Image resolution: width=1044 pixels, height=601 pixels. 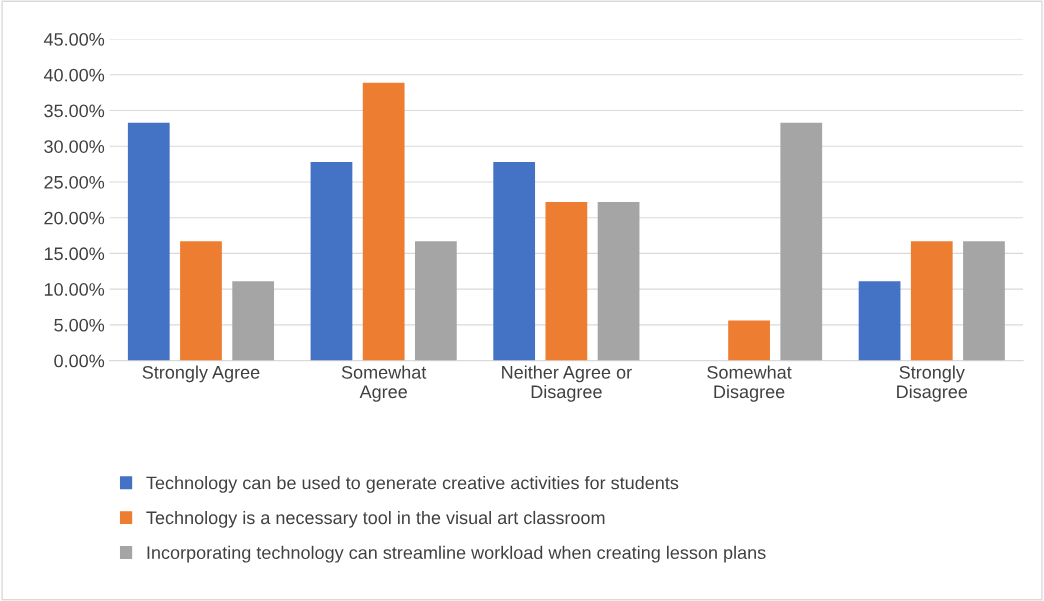 I want to click on legend-label: Incorporating technology can streamline workload when creating lesson plans, so click(x=456, y=554).